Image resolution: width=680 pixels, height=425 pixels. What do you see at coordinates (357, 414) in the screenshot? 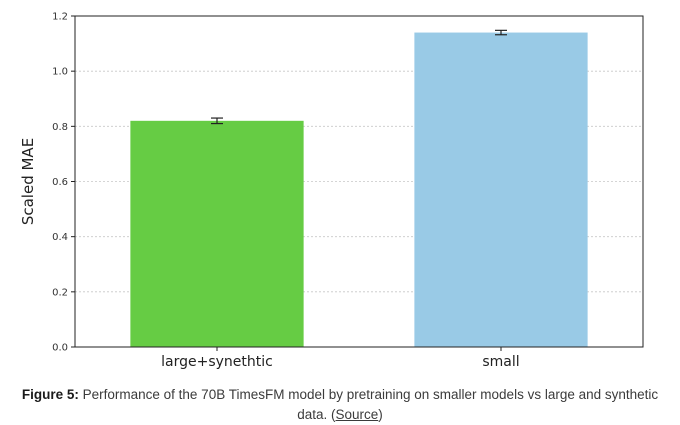
I see `source-link: Source` at bounding box center [357, 414].